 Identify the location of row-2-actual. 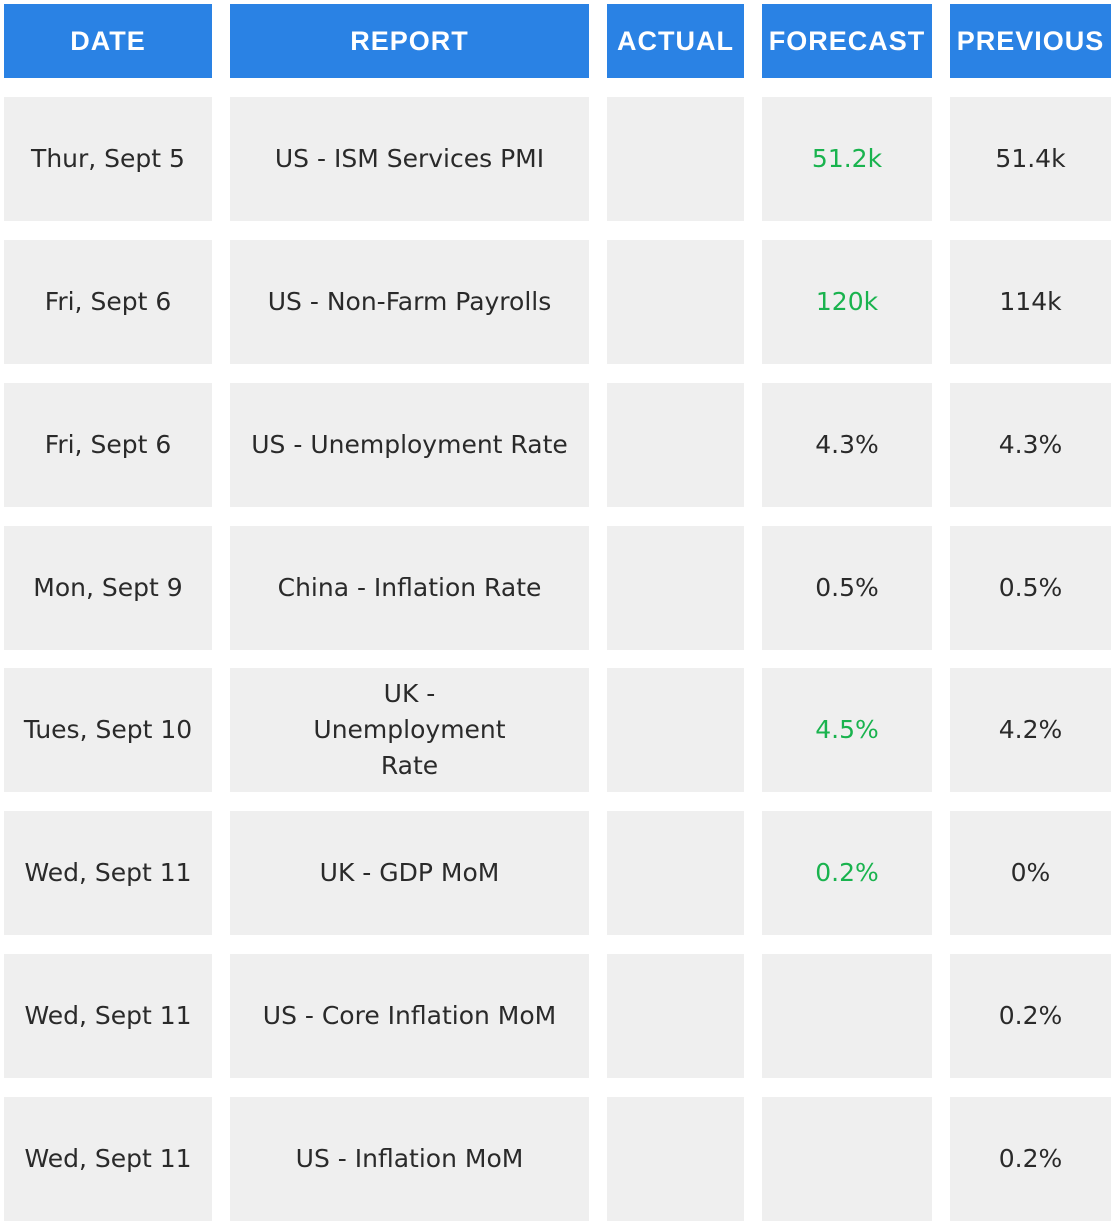
(675, 302).